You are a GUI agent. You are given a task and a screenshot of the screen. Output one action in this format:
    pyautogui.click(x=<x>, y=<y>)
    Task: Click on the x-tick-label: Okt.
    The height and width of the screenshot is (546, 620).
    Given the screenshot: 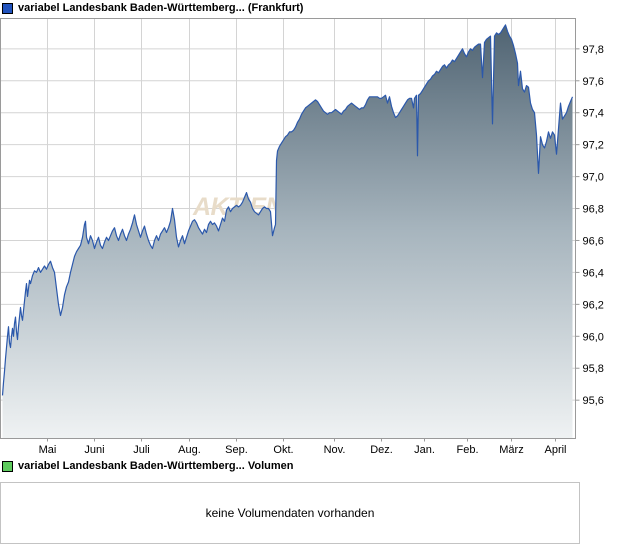 What is the action you would take?
    pyautogui.click(x=283, y=450)
    